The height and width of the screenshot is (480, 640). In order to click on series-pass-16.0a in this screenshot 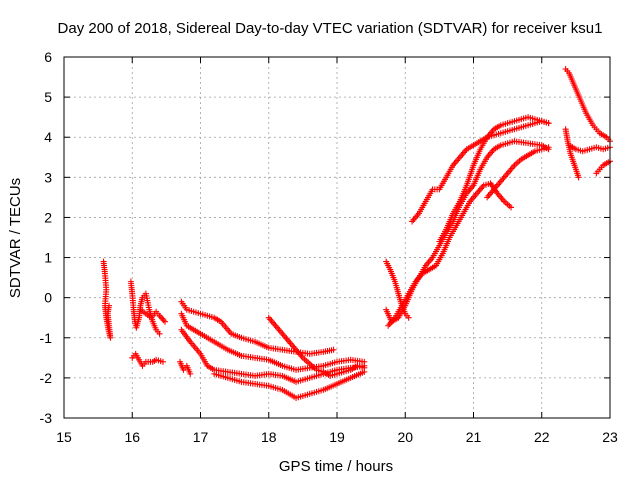, I will do `click(145, 307)`.